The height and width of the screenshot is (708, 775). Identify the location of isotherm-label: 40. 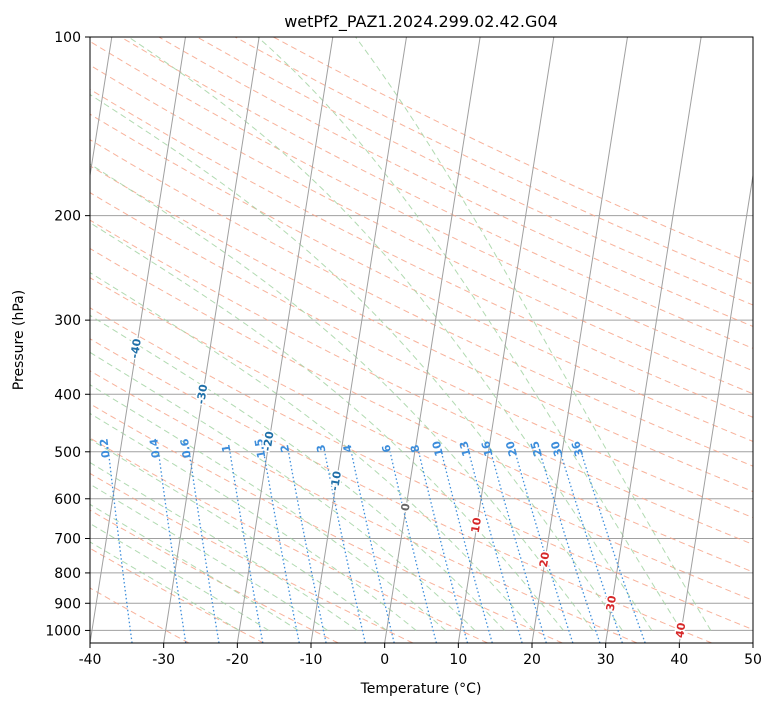
(680, 629).